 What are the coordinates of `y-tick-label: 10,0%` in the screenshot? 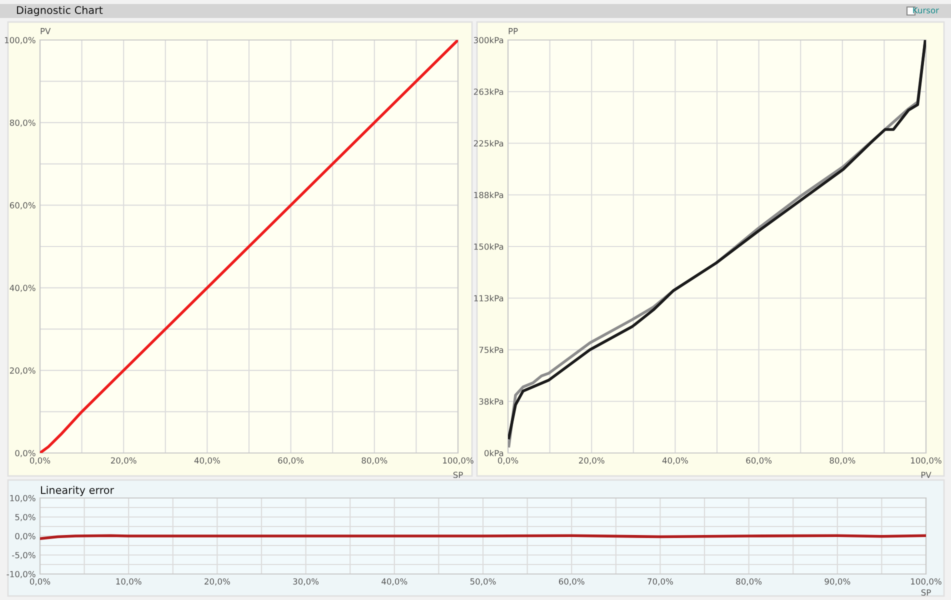 It's located at (23, 498).